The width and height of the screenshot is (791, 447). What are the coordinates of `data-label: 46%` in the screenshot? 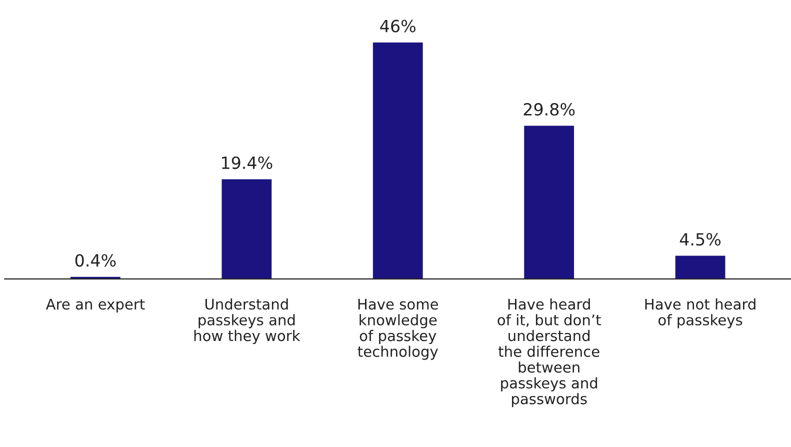 It's located at (398, 26).